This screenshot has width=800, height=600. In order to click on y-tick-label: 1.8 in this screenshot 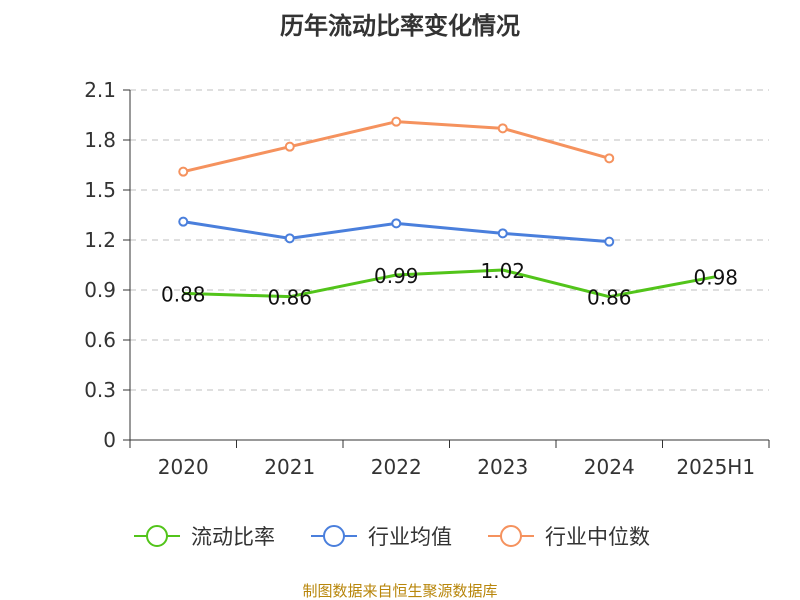, I will do `click(100, 140)`.